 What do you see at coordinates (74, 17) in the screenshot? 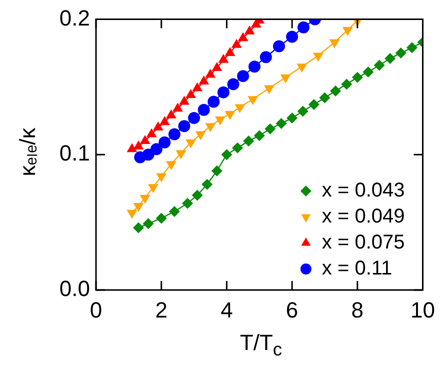
I see `y-tick-label: 0.2` at bounding box center [74, 17].